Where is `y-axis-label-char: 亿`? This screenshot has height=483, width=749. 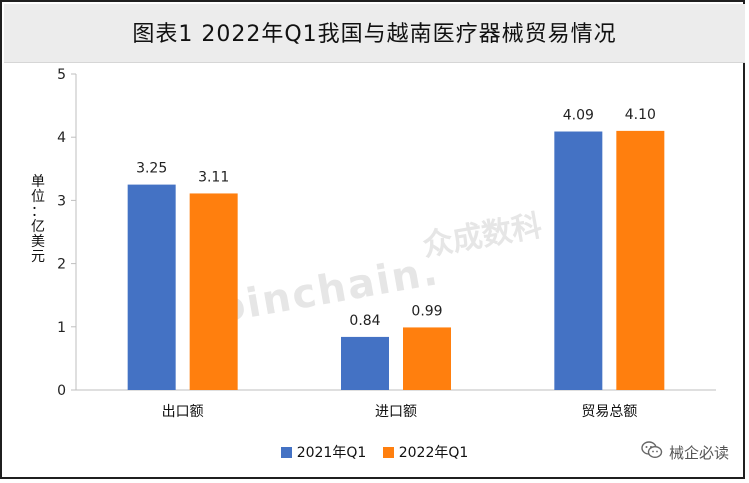 y-axis-label-char: 亿 is located at coordinates (38, 227).